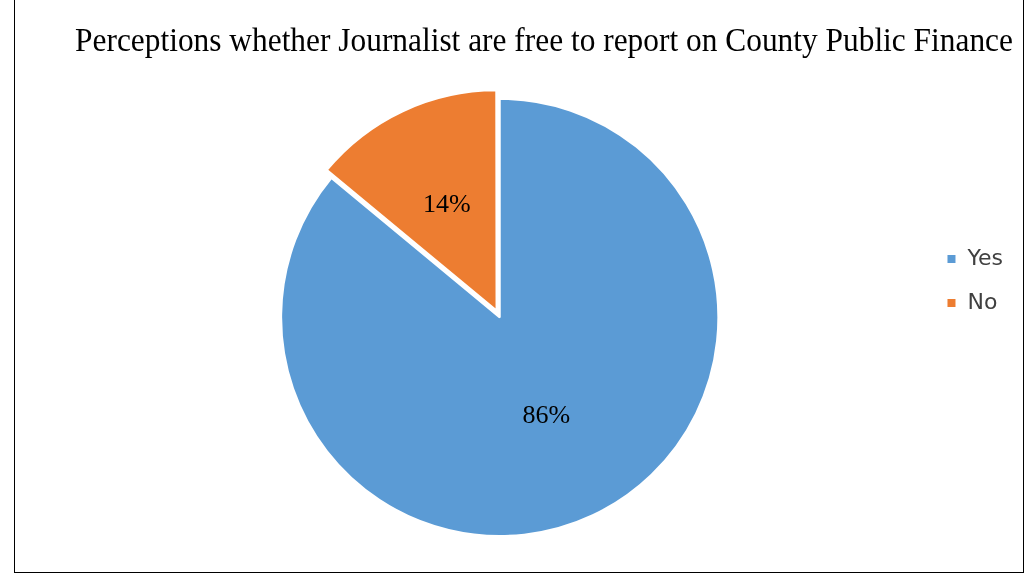  Describe the element at coordinates (544, 40) in the screenshot. I see `chart-title: Perceptions whether Journalist are free to report on County Public Finance` at that location.